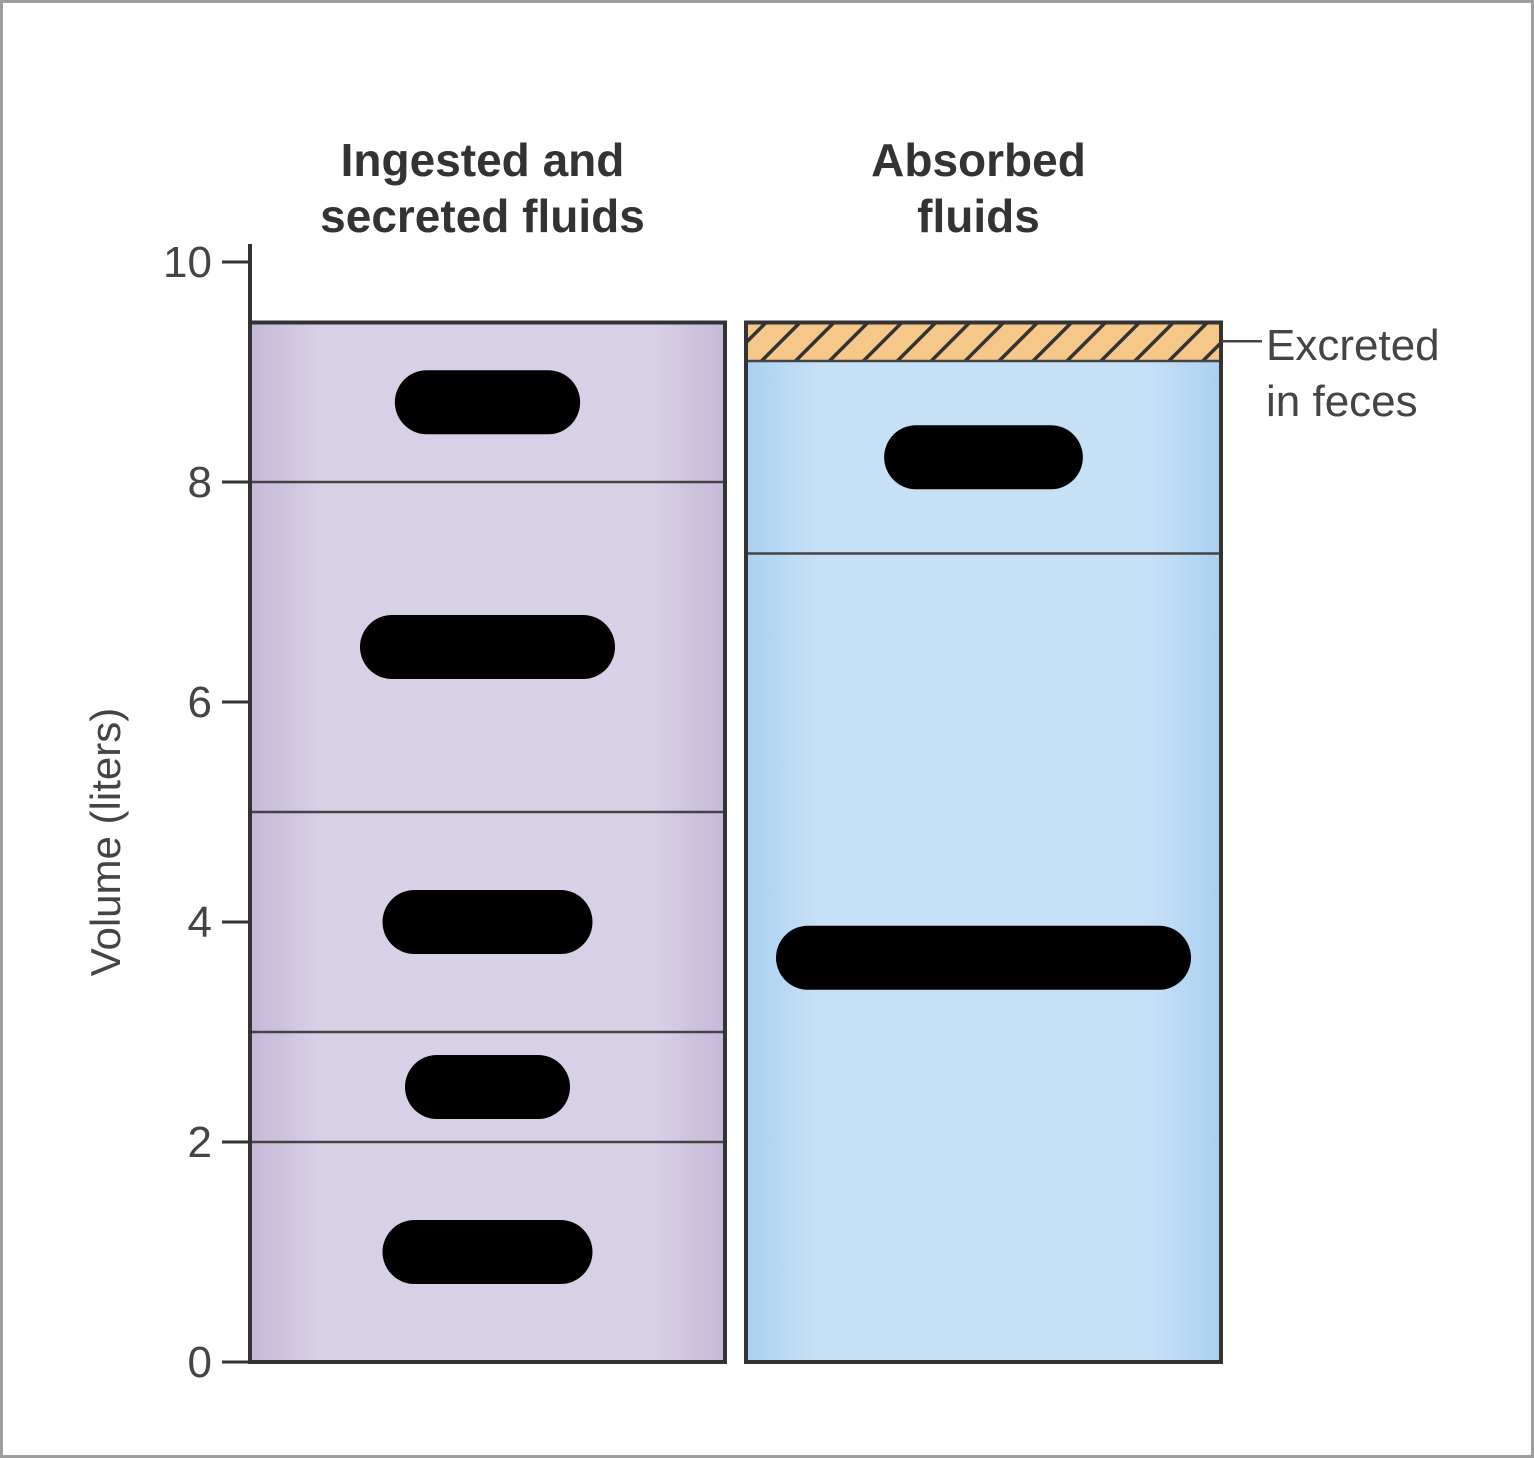  I want to click on y-axis-title: Volume (liters), so click(105, 842).